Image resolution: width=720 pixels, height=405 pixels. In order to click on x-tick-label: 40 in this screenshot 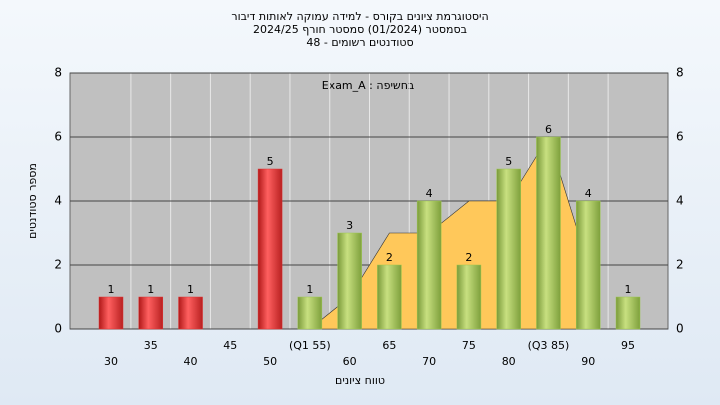, I will do `click(191, 361)`.